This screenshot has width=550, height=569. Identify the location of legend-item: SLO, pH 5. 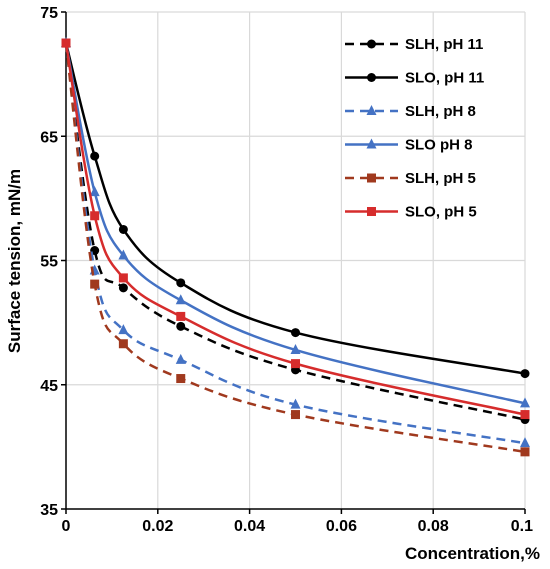
(411, 212).